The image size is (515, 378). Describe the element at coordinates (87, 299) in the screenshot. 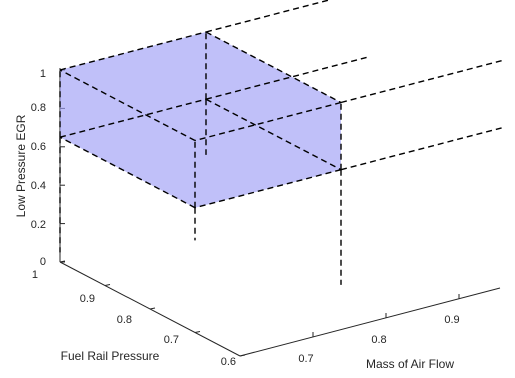

I see `y-tick-label: 0.9` at that location.